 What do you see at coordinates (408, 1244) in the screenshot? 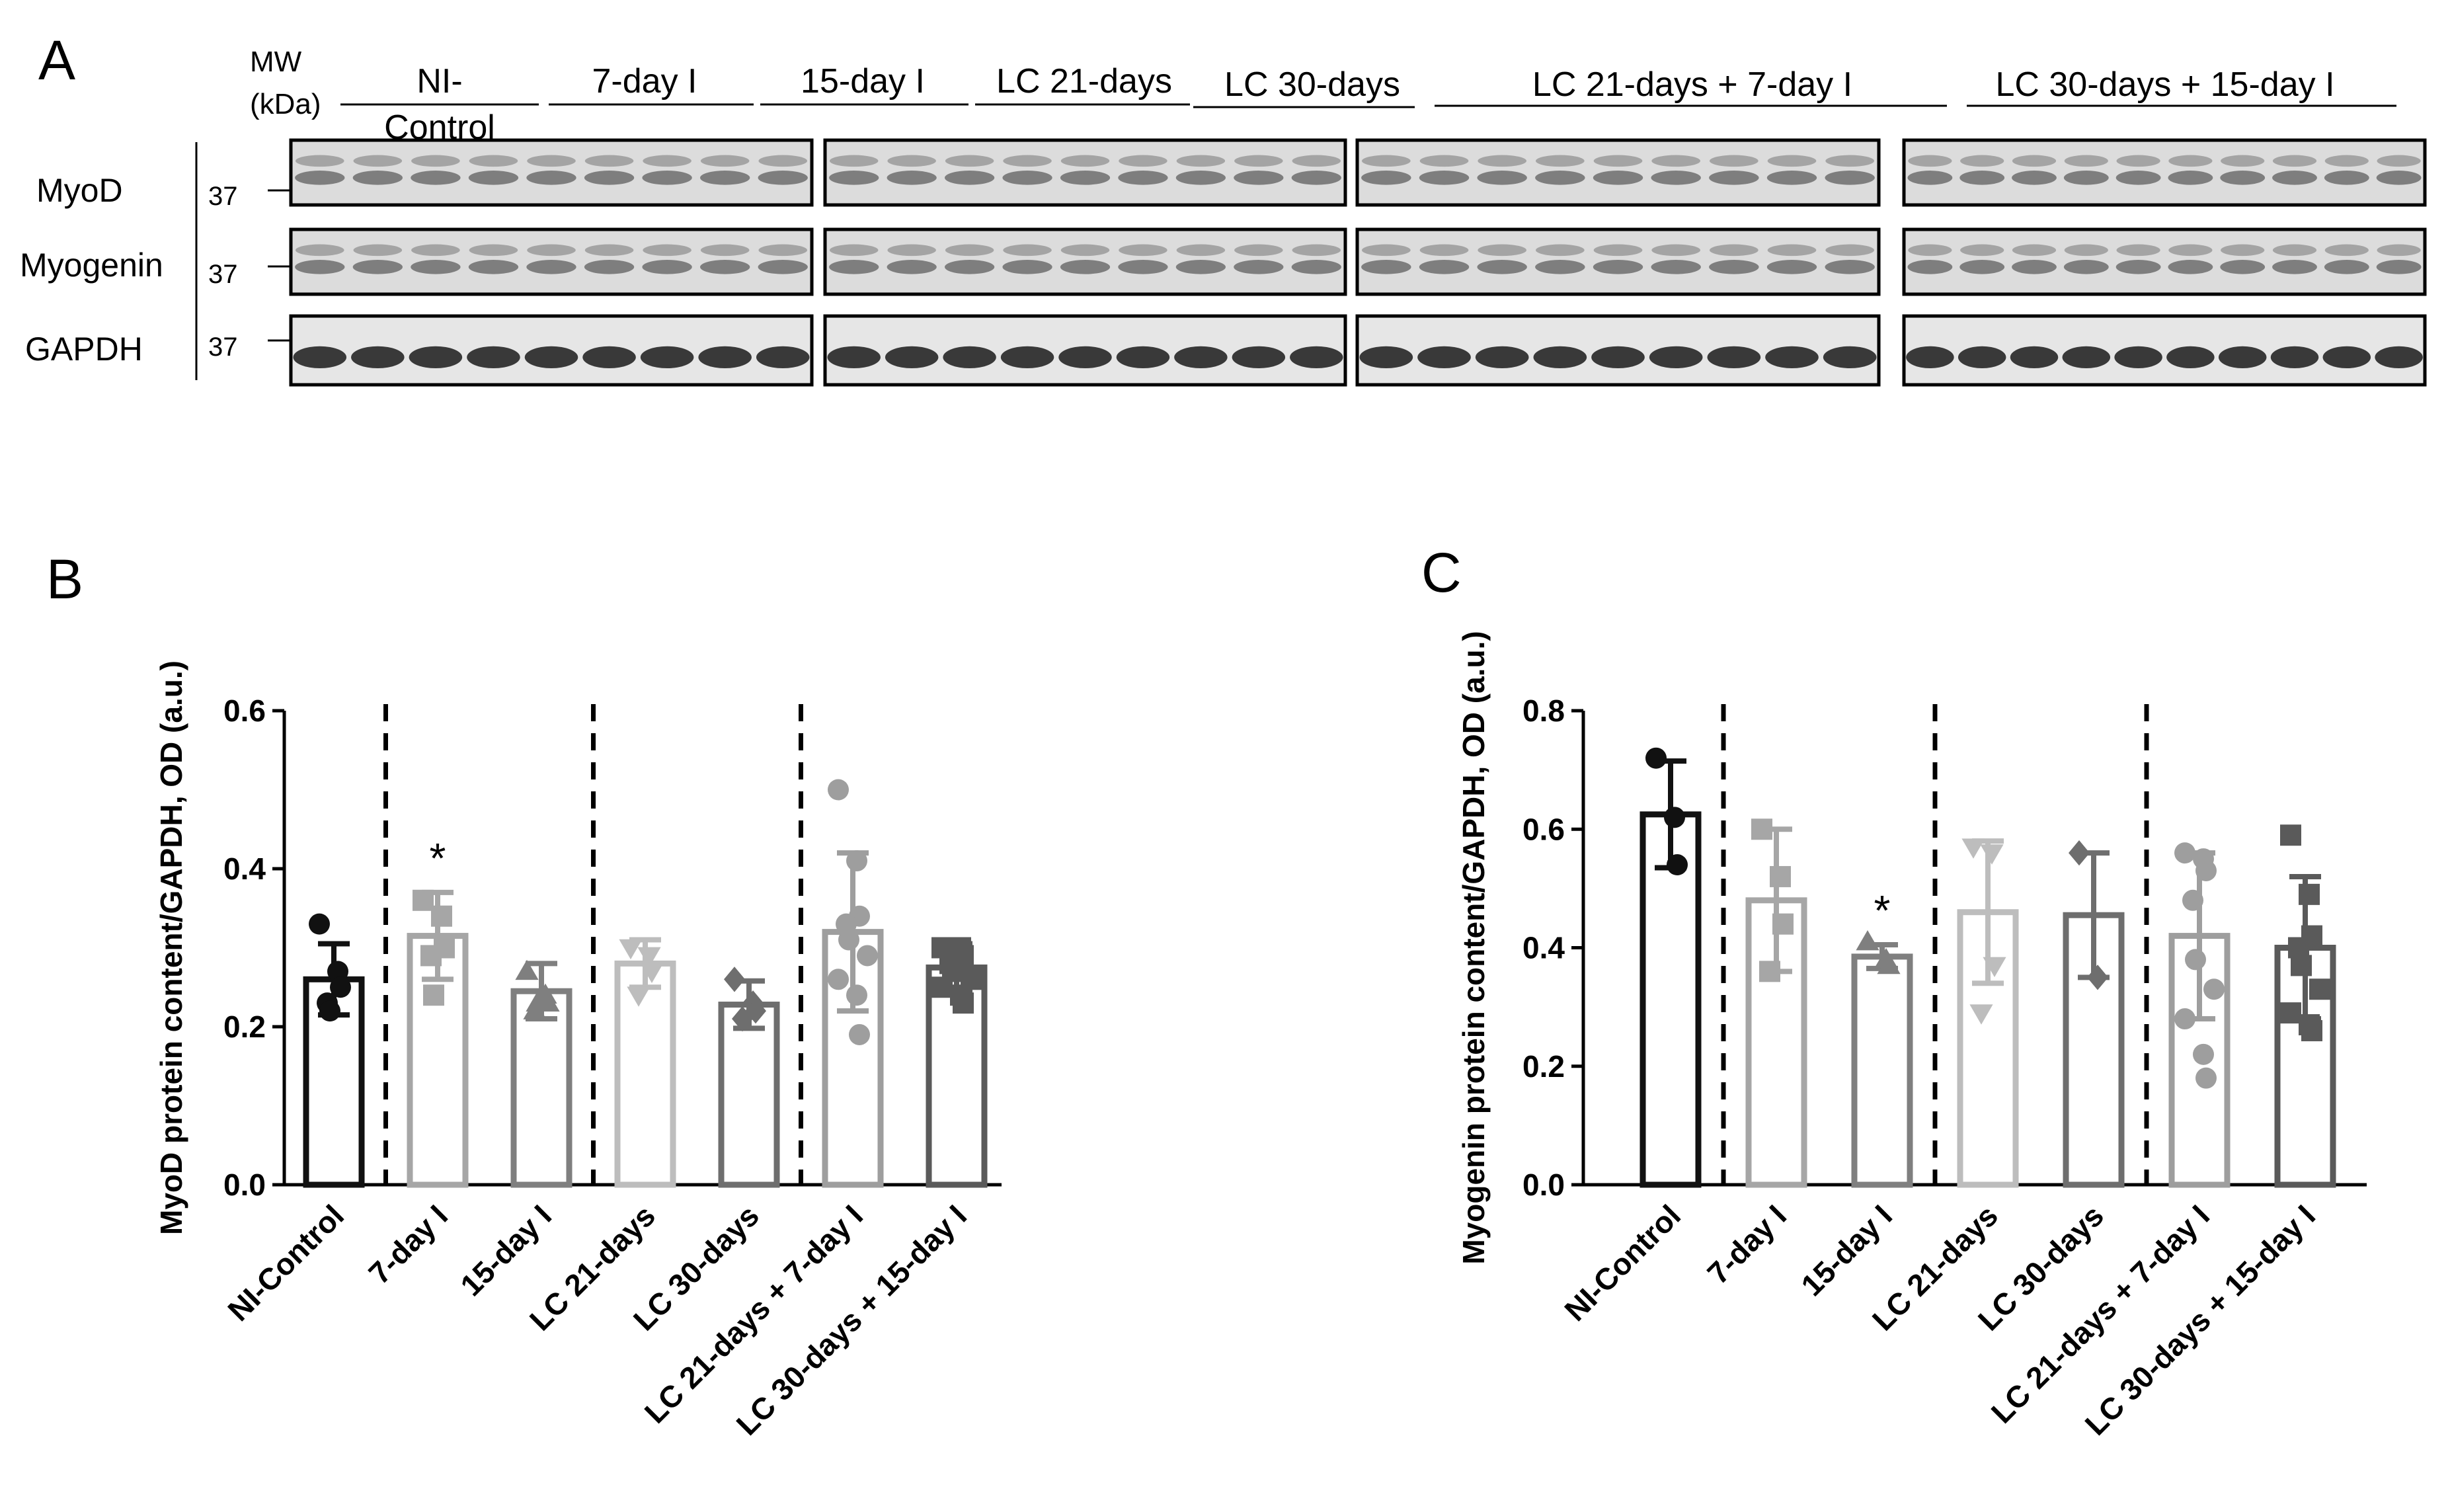
I see `x-tick-label: 7-day I` at bounding box center [408, 1244].